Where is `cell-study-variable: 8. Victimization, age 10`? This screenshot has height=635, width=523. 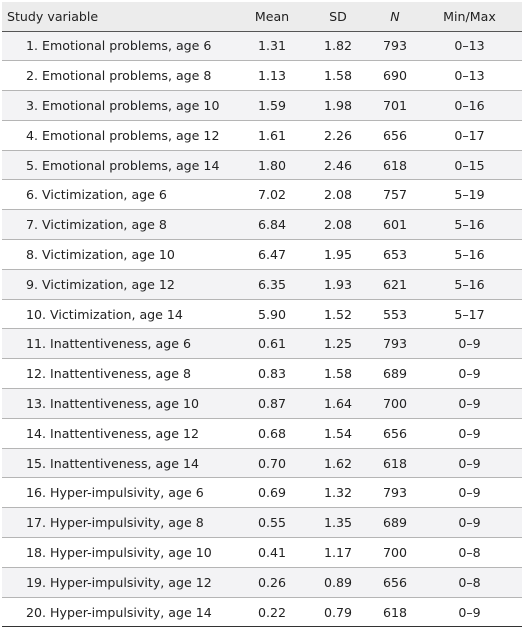 cell-study-variable: 8. Victimization, age 10 is located at coordinates (121, 254).